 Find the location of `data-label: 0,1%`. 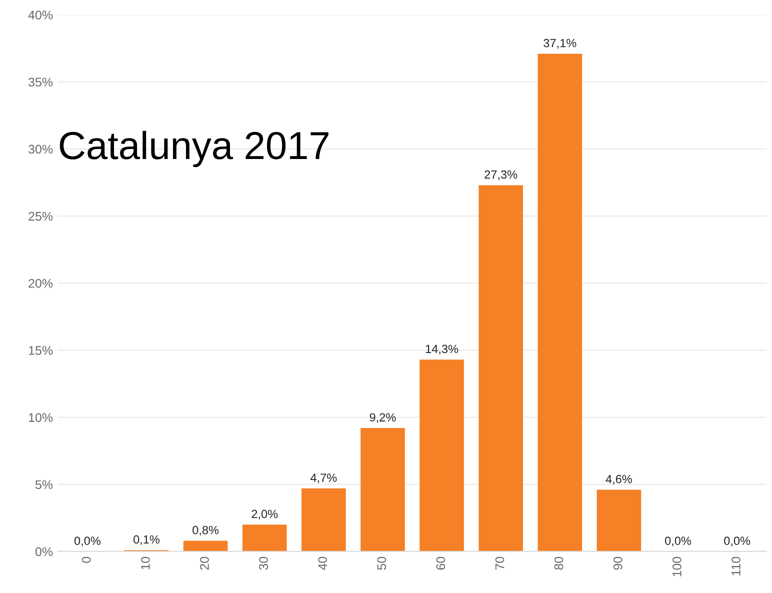

data-label: 0,1% is located at coordinates (146, 540).